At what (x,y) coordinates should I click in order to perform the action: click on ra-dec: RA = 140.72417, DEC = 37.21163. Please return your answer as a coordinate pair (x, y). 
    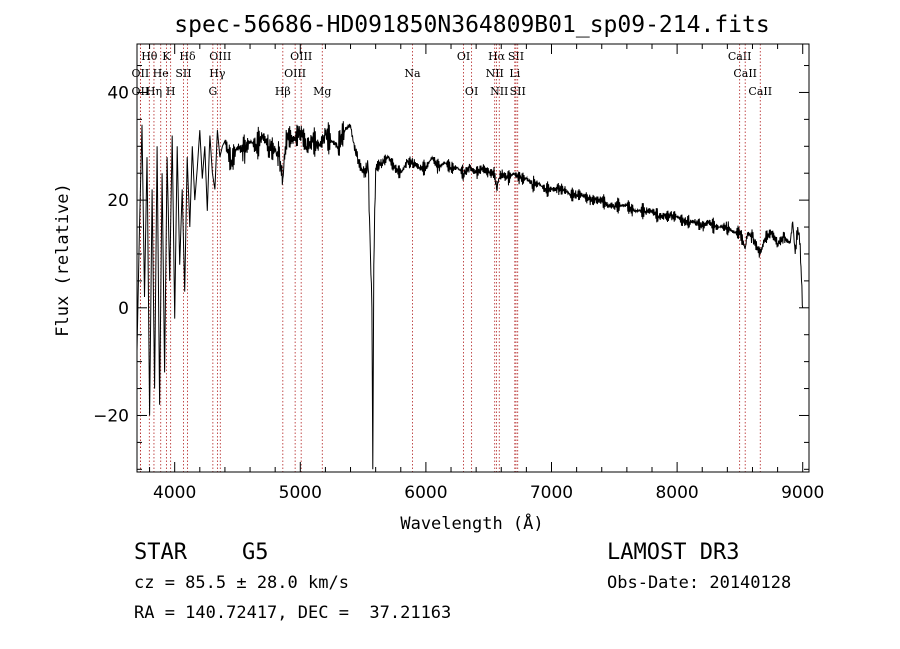
    Looking at the image, I should click on (293, 613).